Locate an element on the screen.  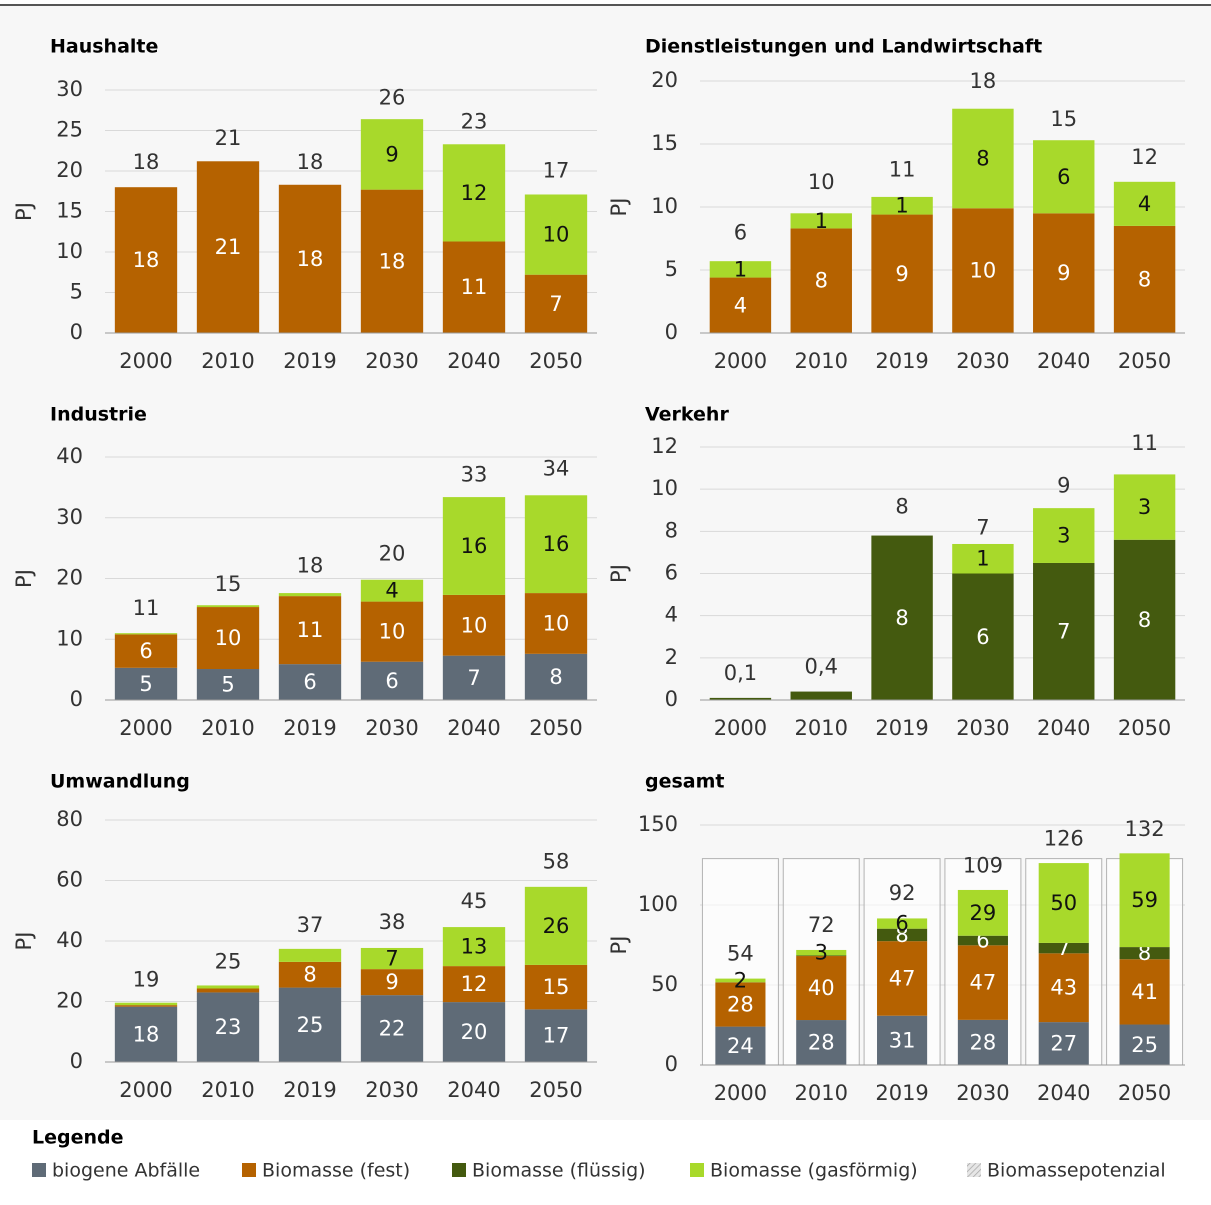
y-tick-label: 12 is located at coordinates (664, 446).